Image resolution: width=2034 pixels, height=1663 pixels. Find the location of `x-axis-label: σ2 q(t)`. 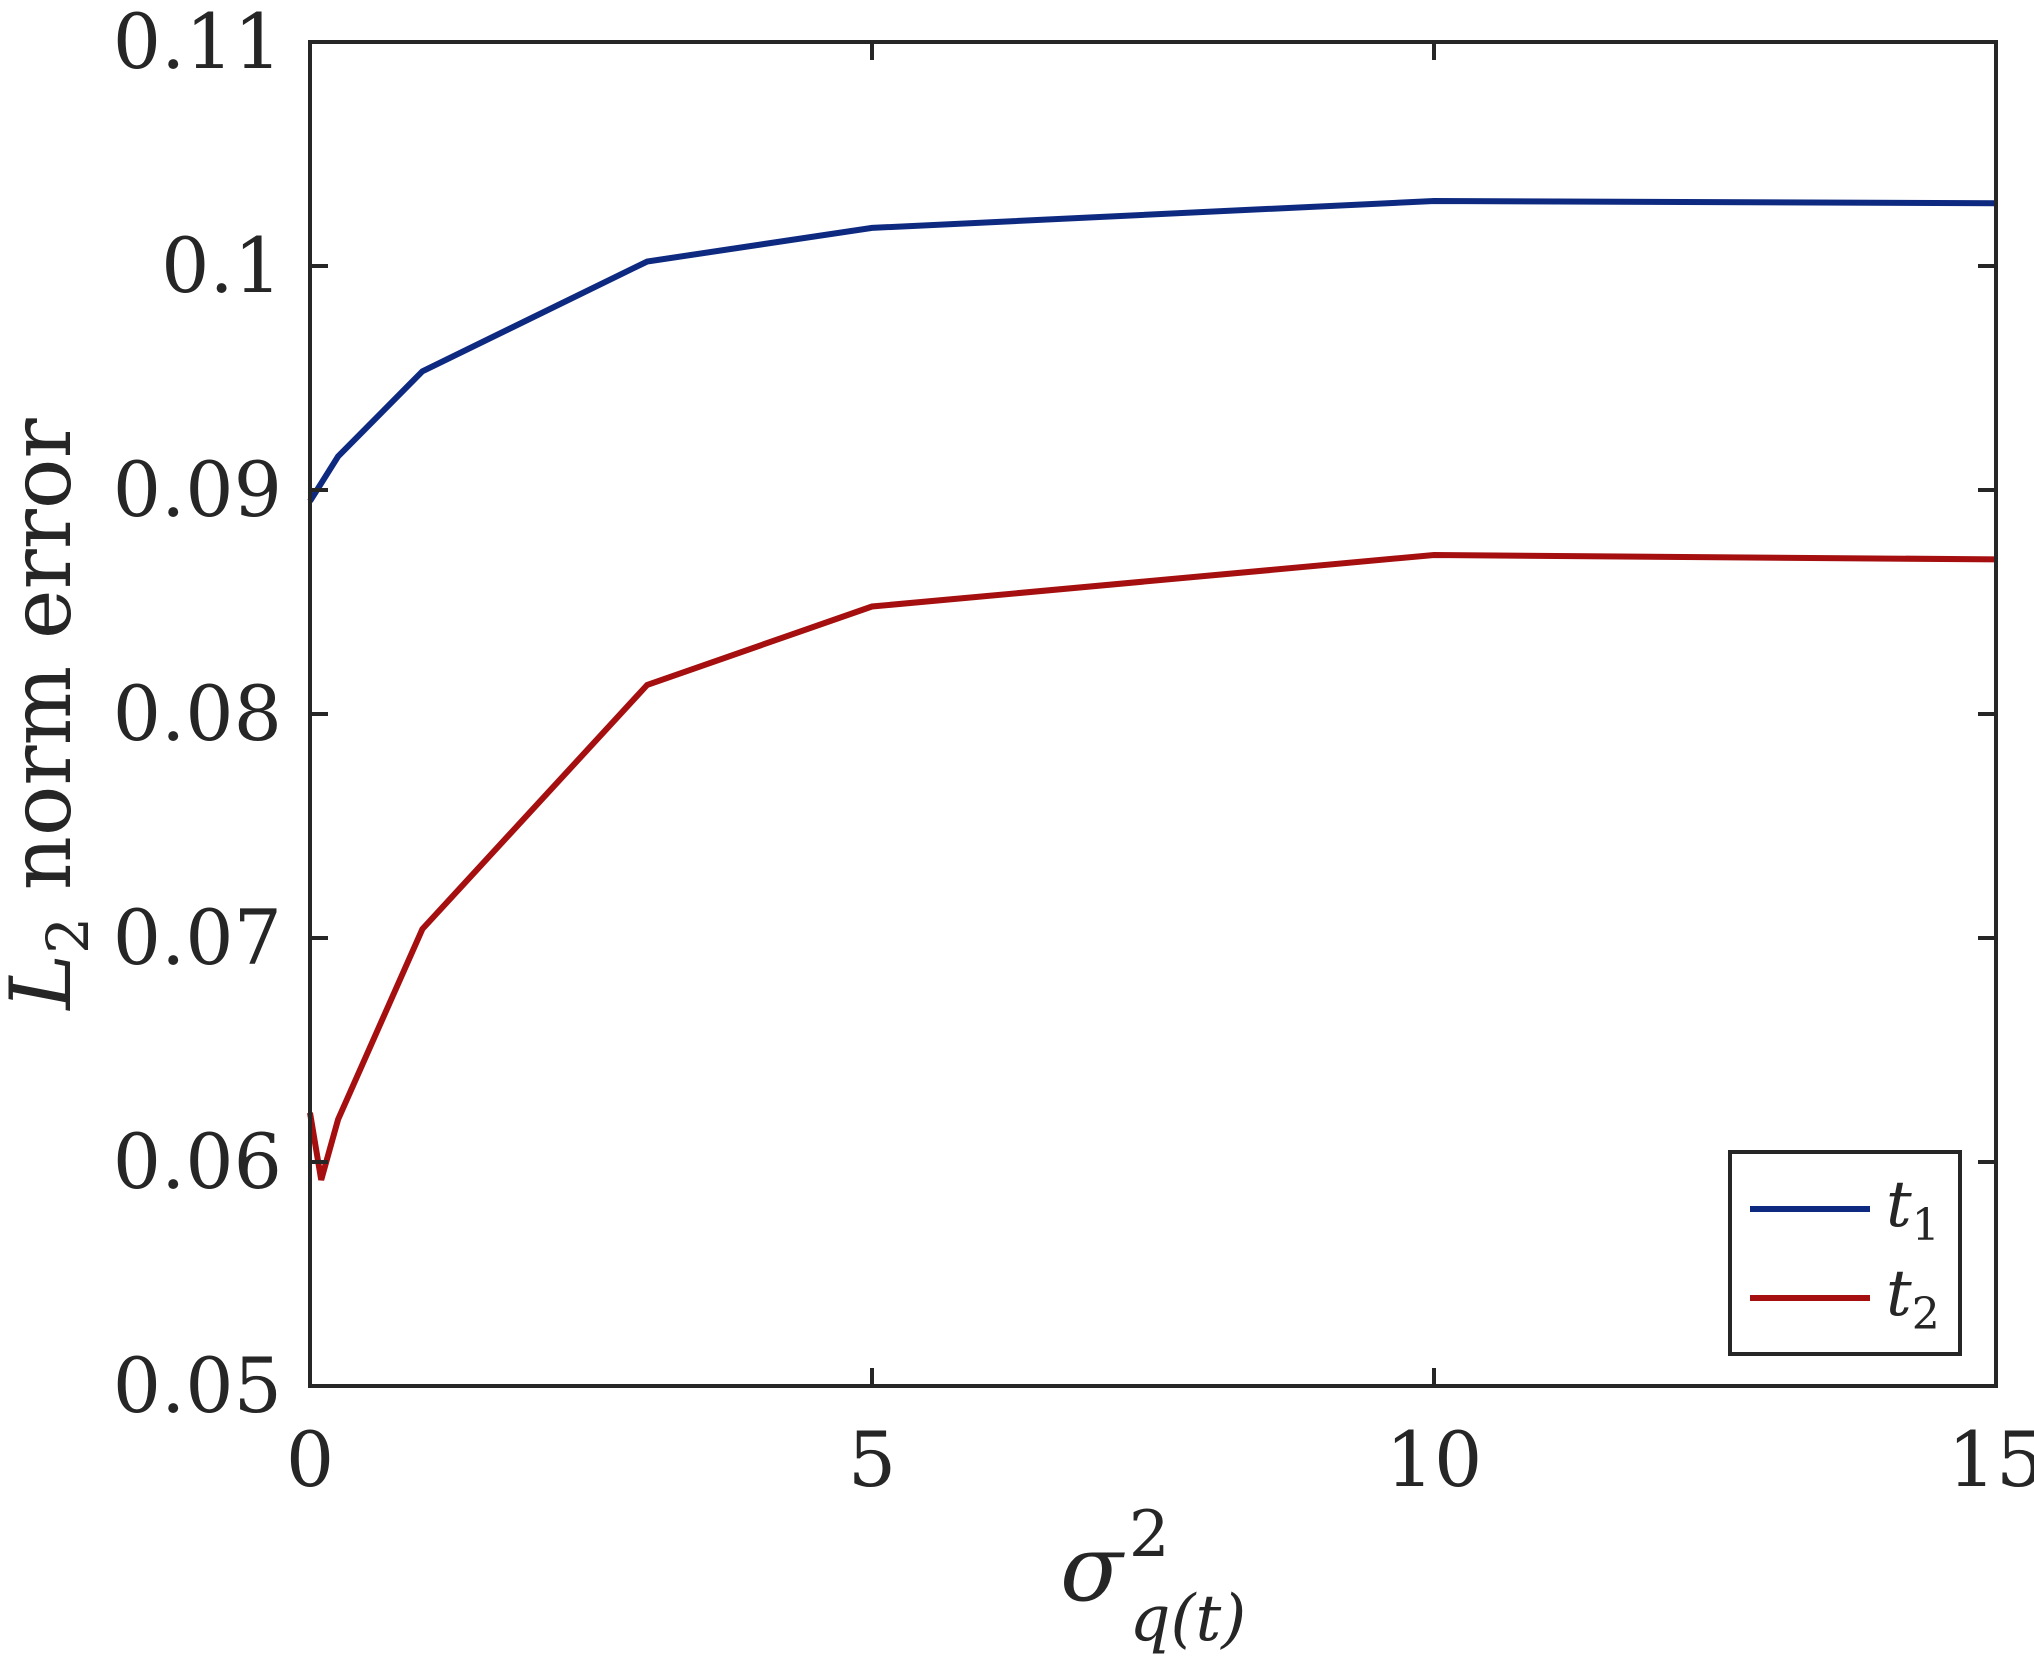

x-axis-label: σ2 q(t) is located at coordinates (1153, 1577).